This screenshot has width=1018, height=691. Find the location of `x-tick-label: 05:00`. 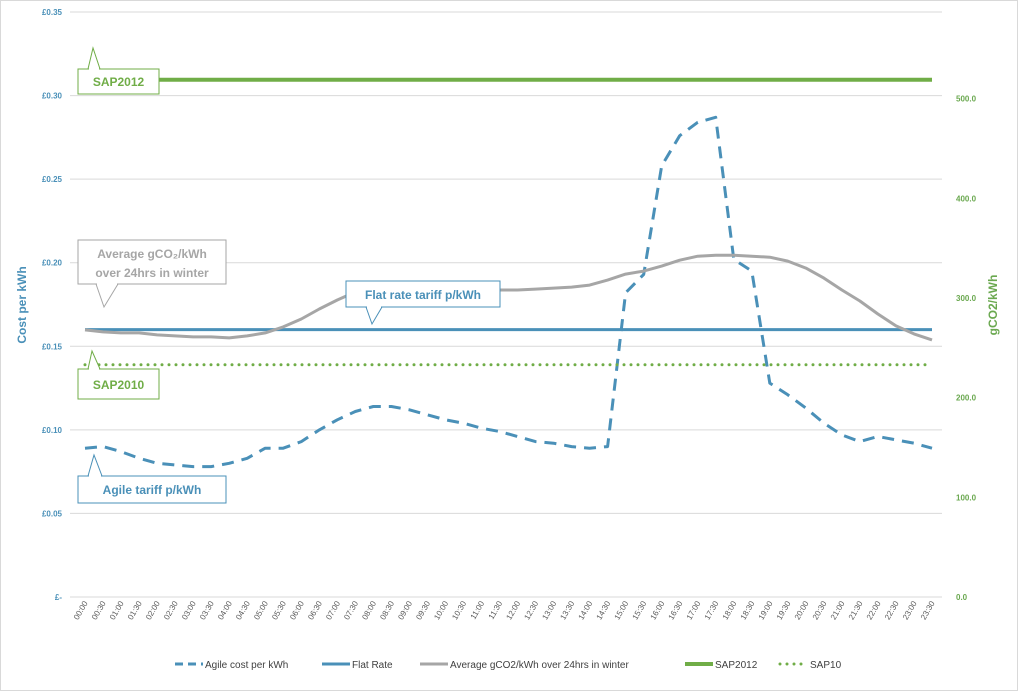

x-tick-label: 05:00 is located at coordinates (261, 610).